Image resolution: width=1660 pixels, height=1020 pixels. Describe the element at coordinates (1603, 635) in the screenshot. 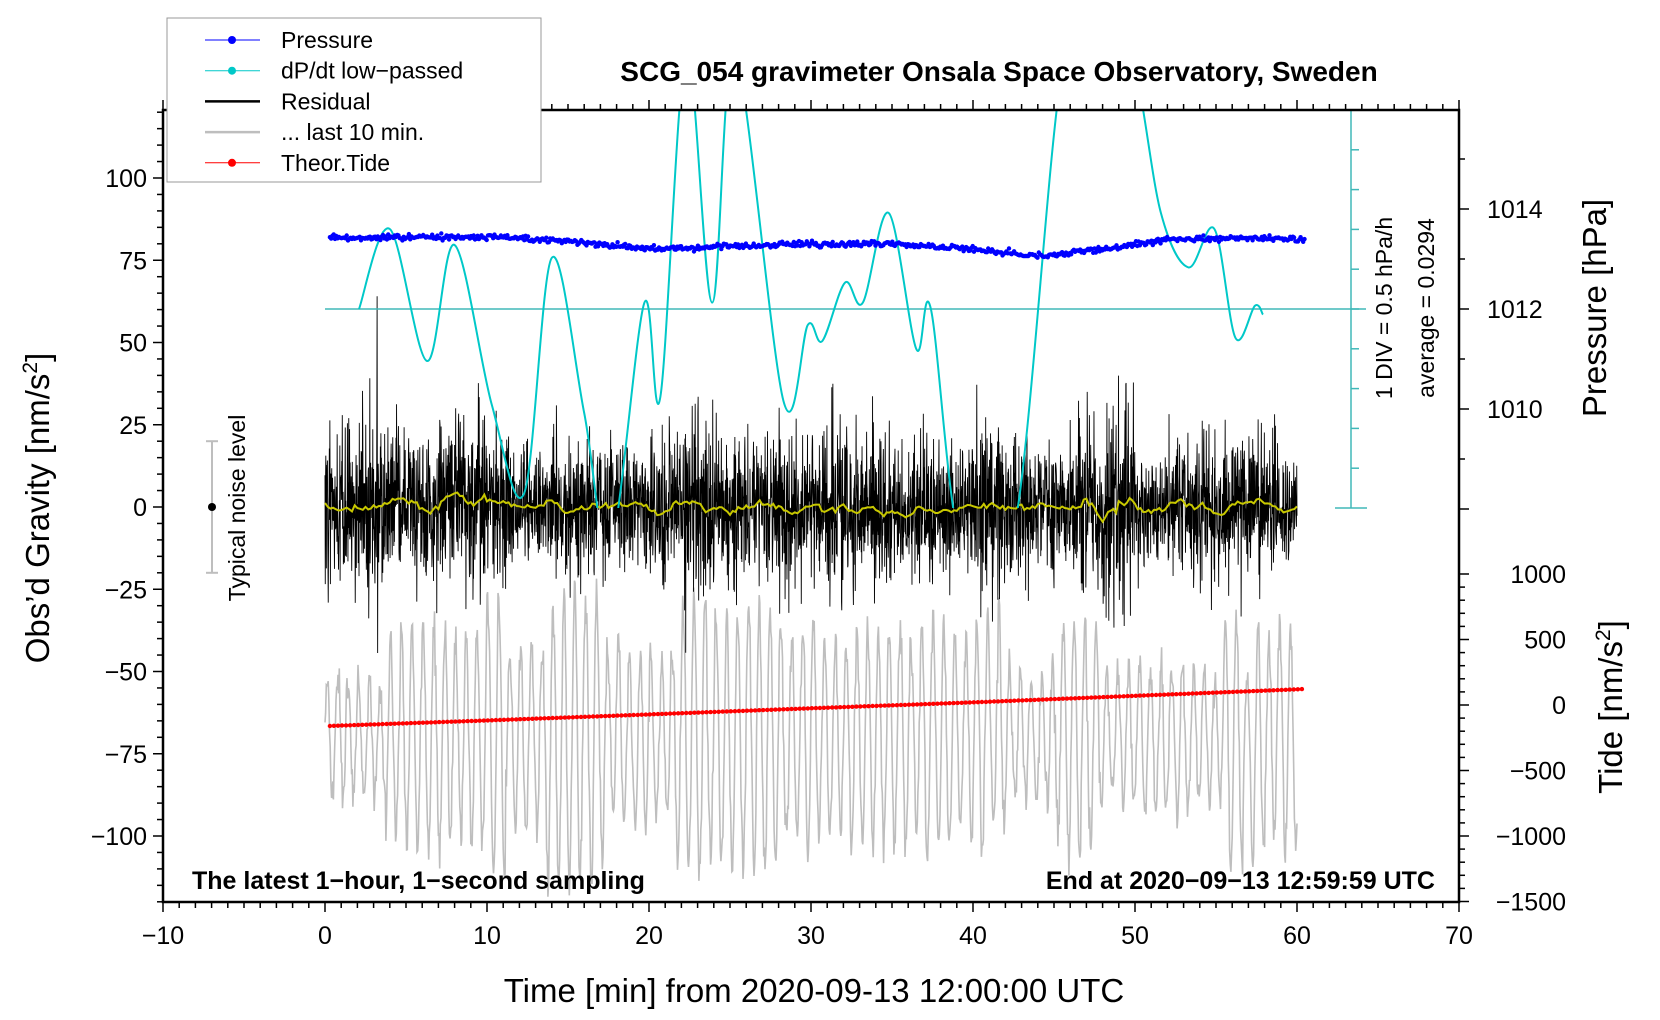

I see `tide-label-sup: 2` at that location.